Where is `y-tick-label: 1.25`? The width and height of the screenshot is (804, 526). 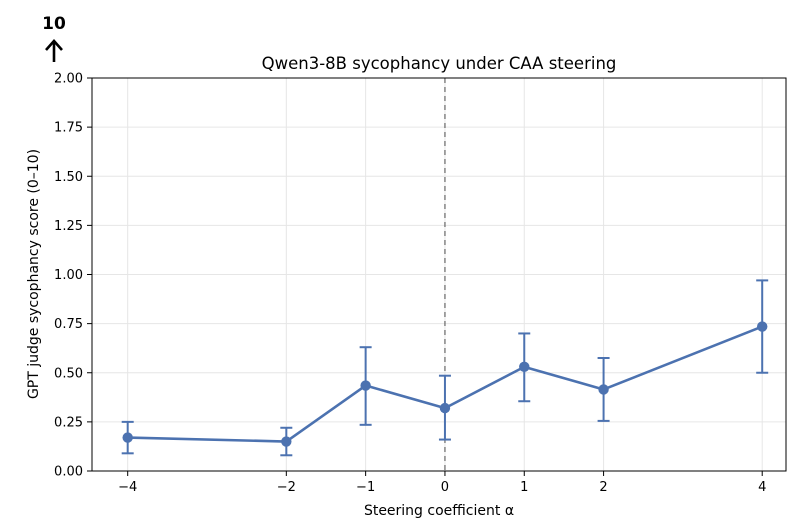 y-tick-label: 1.25 is located at coordinates (68, 226).